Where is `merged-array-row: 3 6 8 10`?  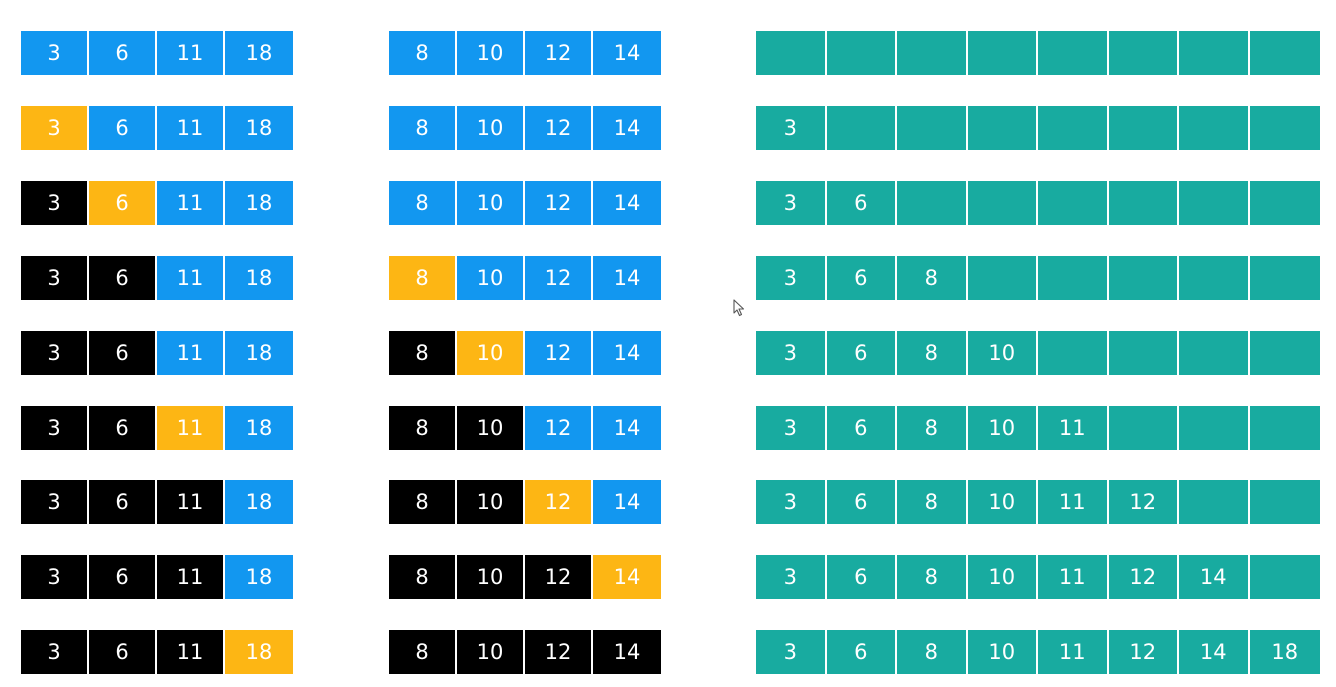 merged-array-row: 3 6 8 10 is located at coordinates (1038, 353).